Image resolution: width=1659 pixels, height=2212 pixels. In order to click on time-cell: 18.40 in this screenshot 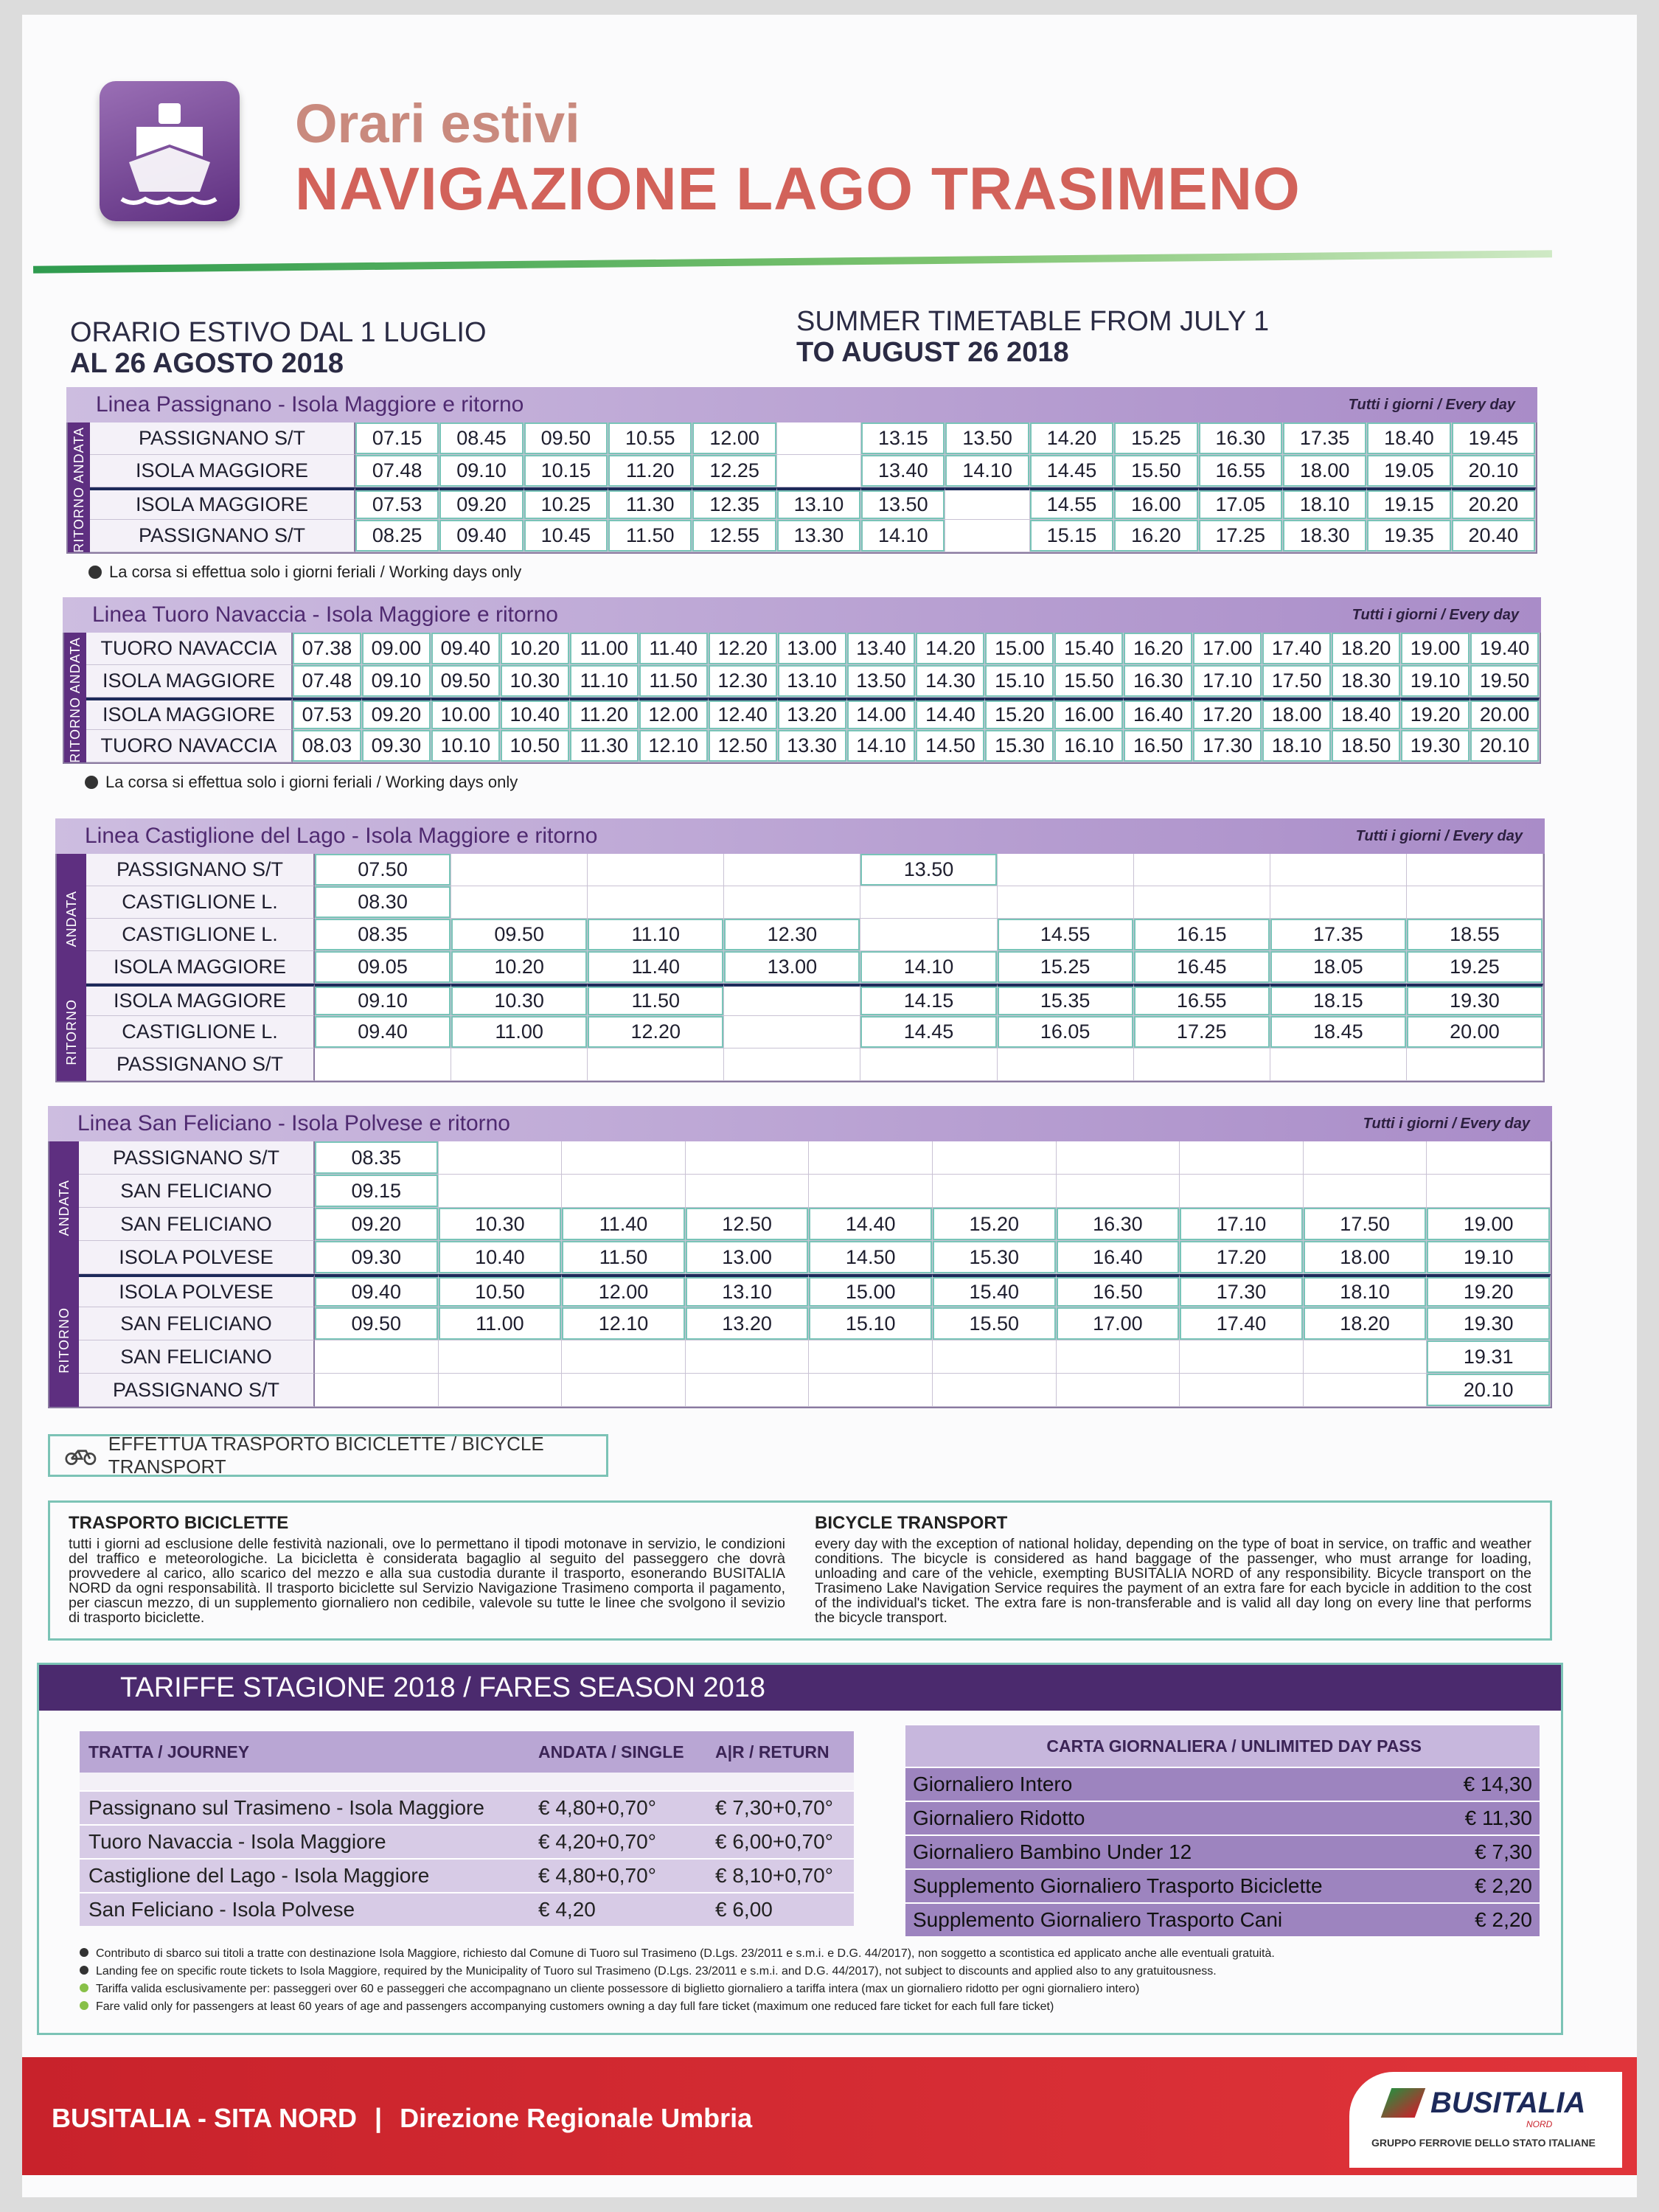, I will do `click(1409, 438)`.